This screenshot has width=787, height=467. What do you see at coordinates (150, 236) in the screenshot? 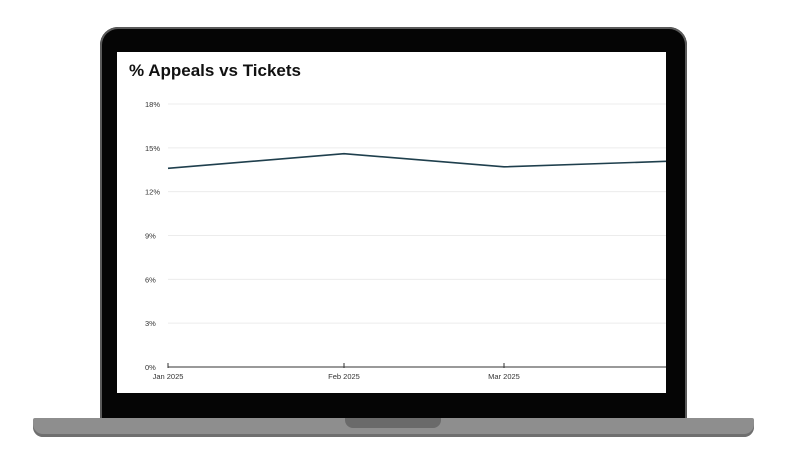
I see `y-tick-label: 9%` at bounding box center [150, 236].